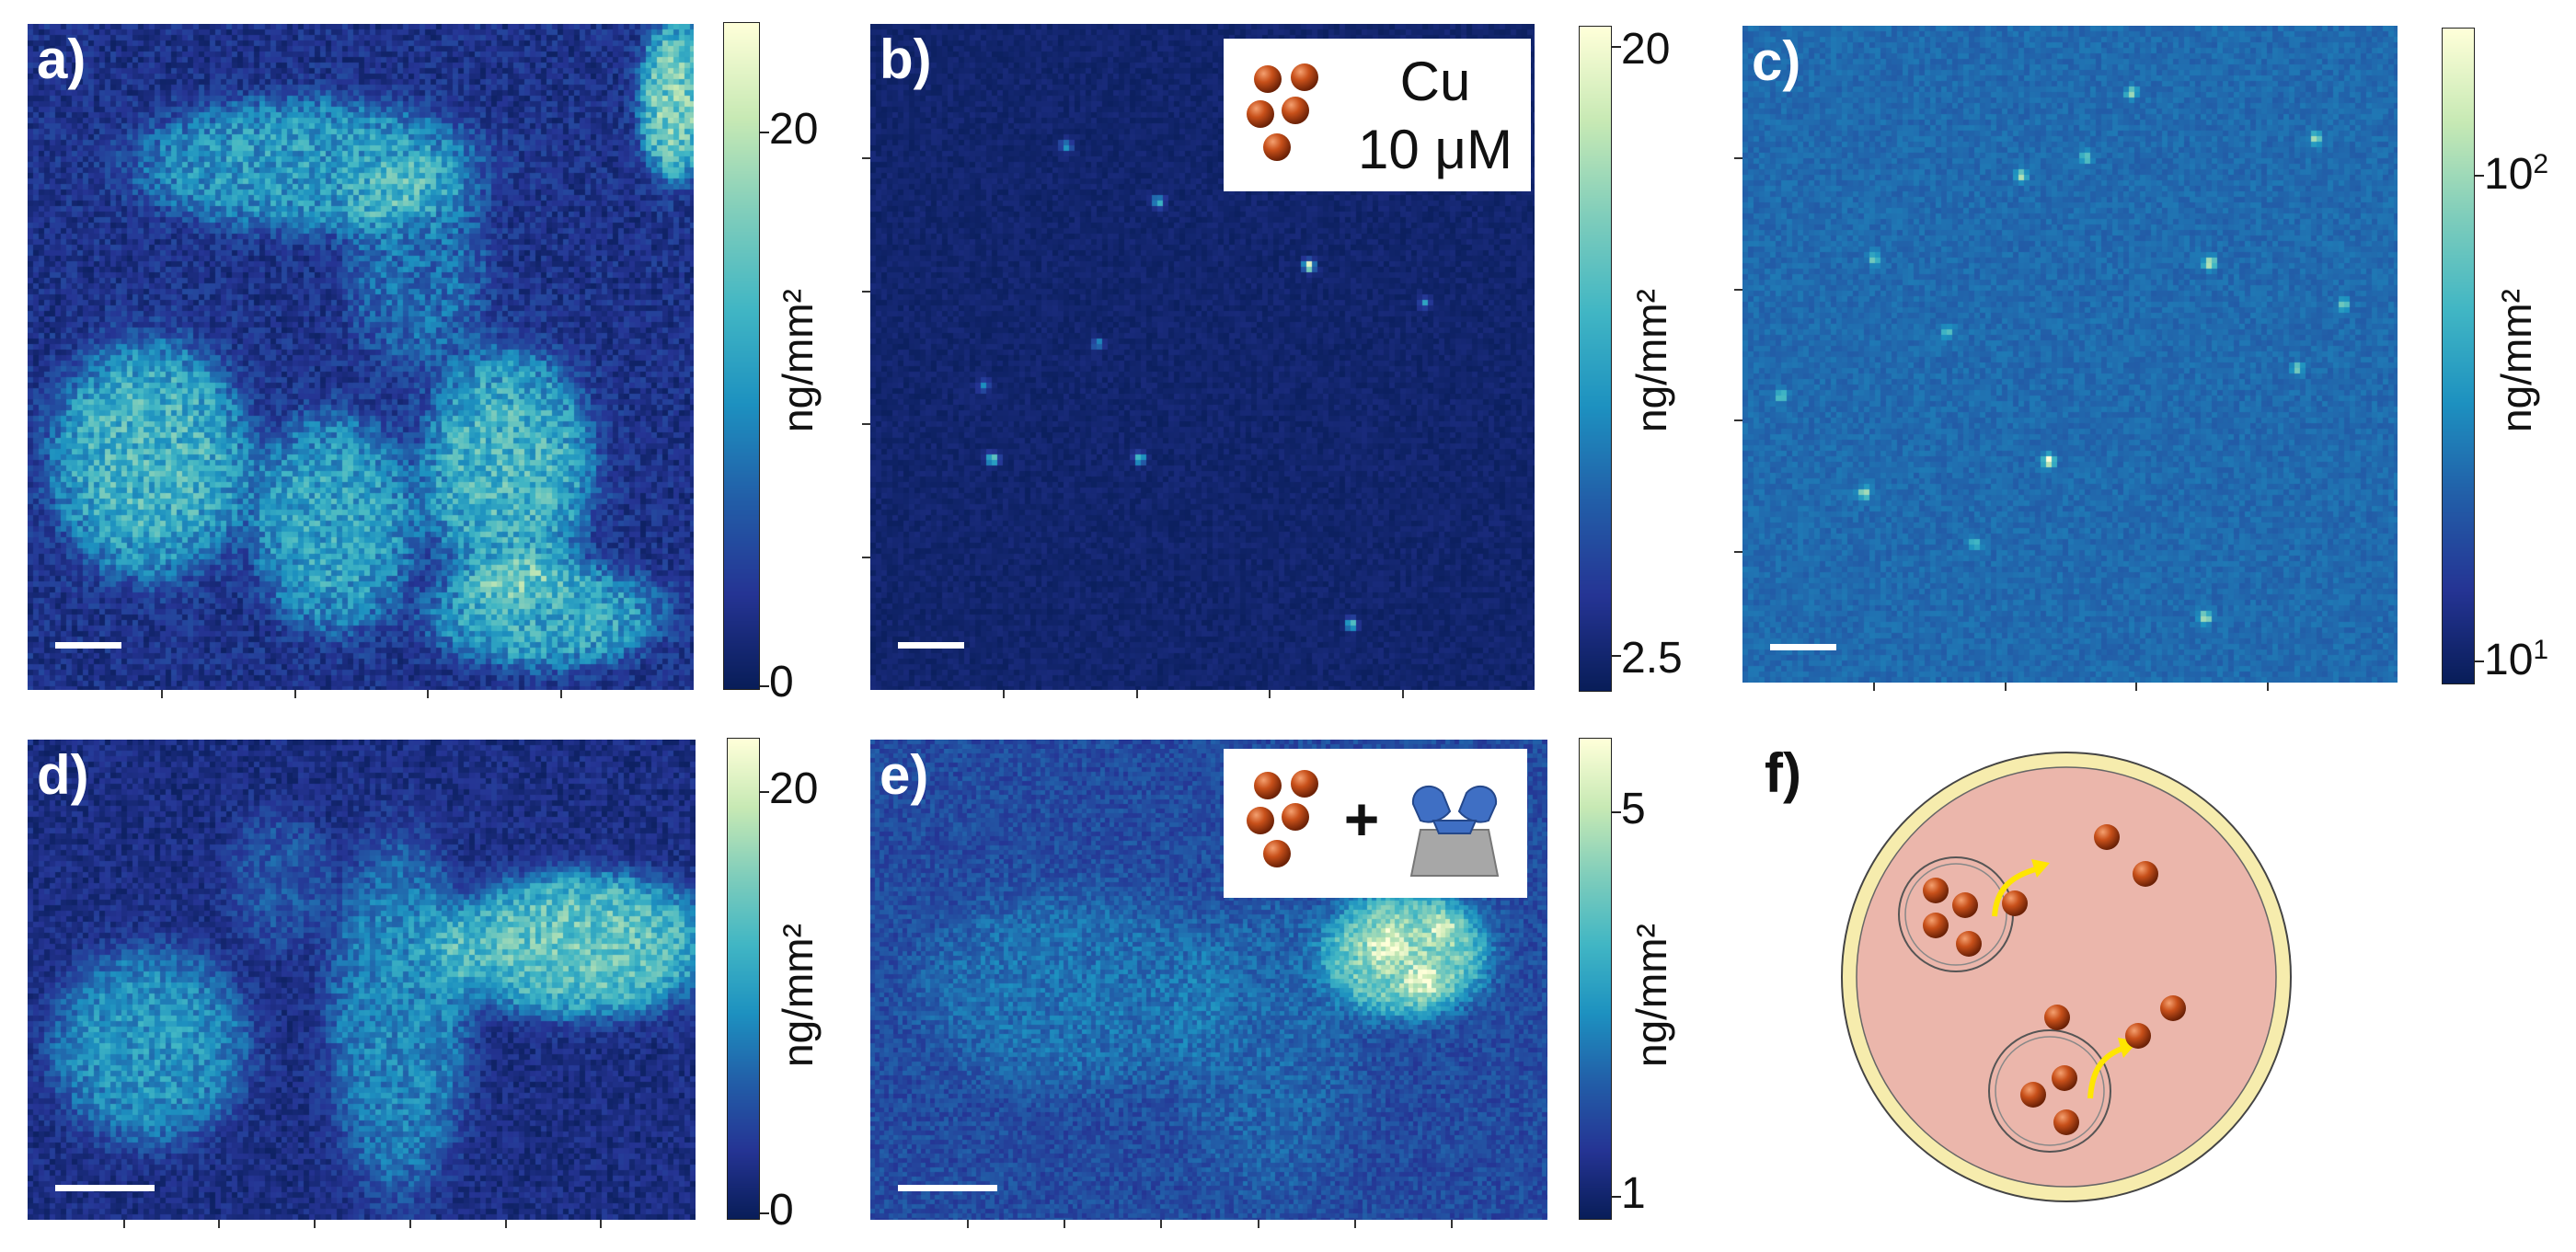  I want to click on cell-interior, so click(2066, 977).